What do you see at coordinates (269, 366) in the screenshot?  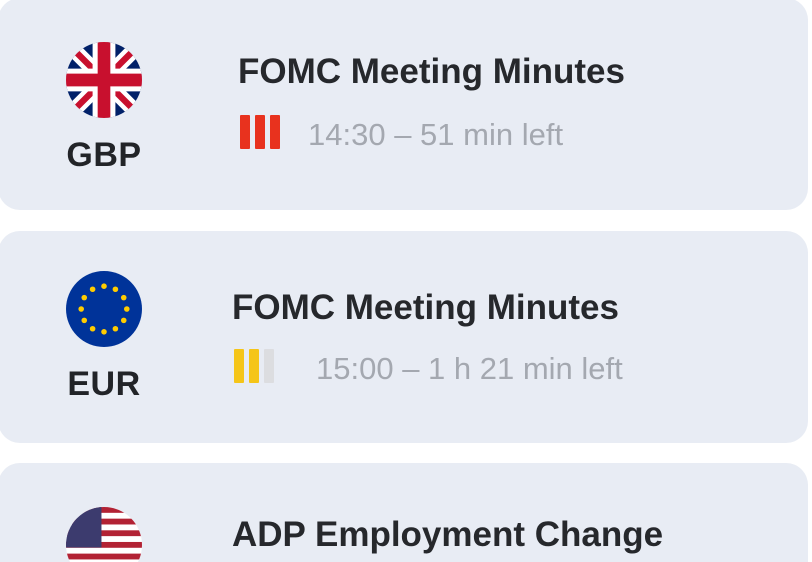 I see `impact-bar-empty` at bounding box center [269, 366].